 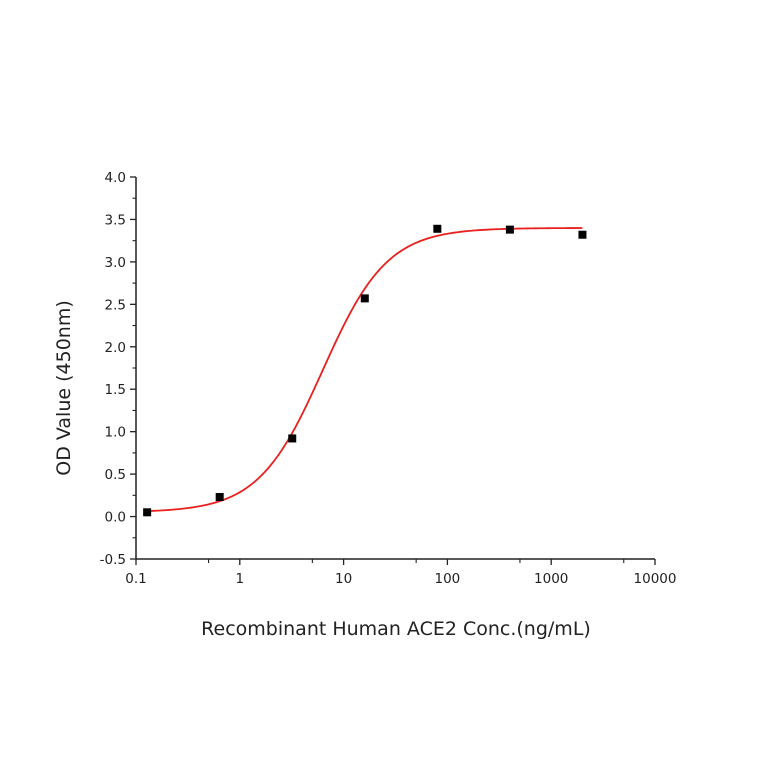 I want to click on y-tick-label: 2.0, so click(x=115, y=348).